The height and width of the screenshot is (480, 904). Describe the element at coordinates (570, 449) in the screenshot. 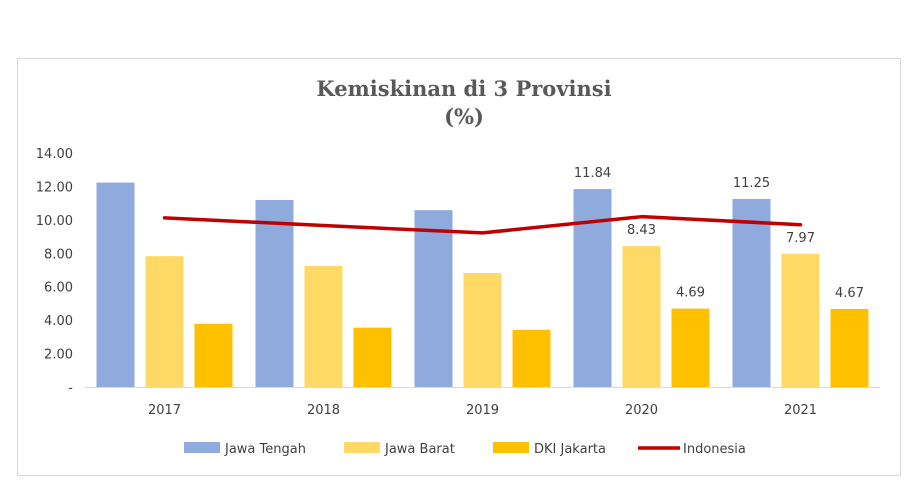

I see `legend-label: DKI Jakarta` at that location.